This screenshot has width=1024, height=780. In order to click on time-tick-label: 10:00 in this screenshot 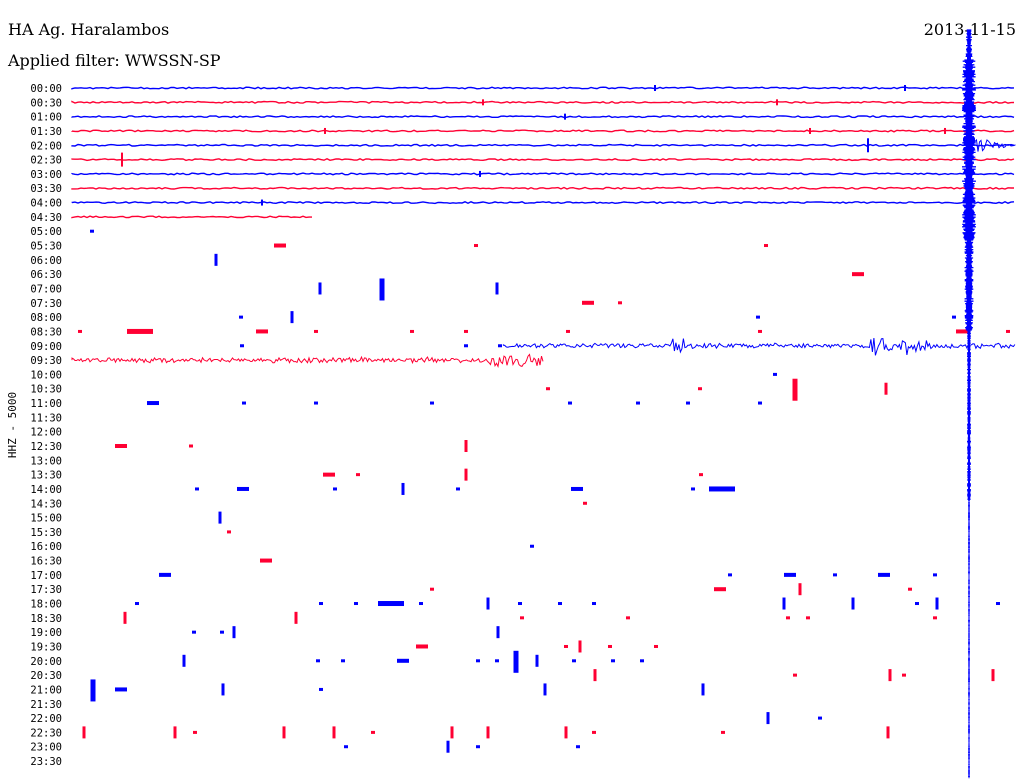, I will do `click(46, 375)`.